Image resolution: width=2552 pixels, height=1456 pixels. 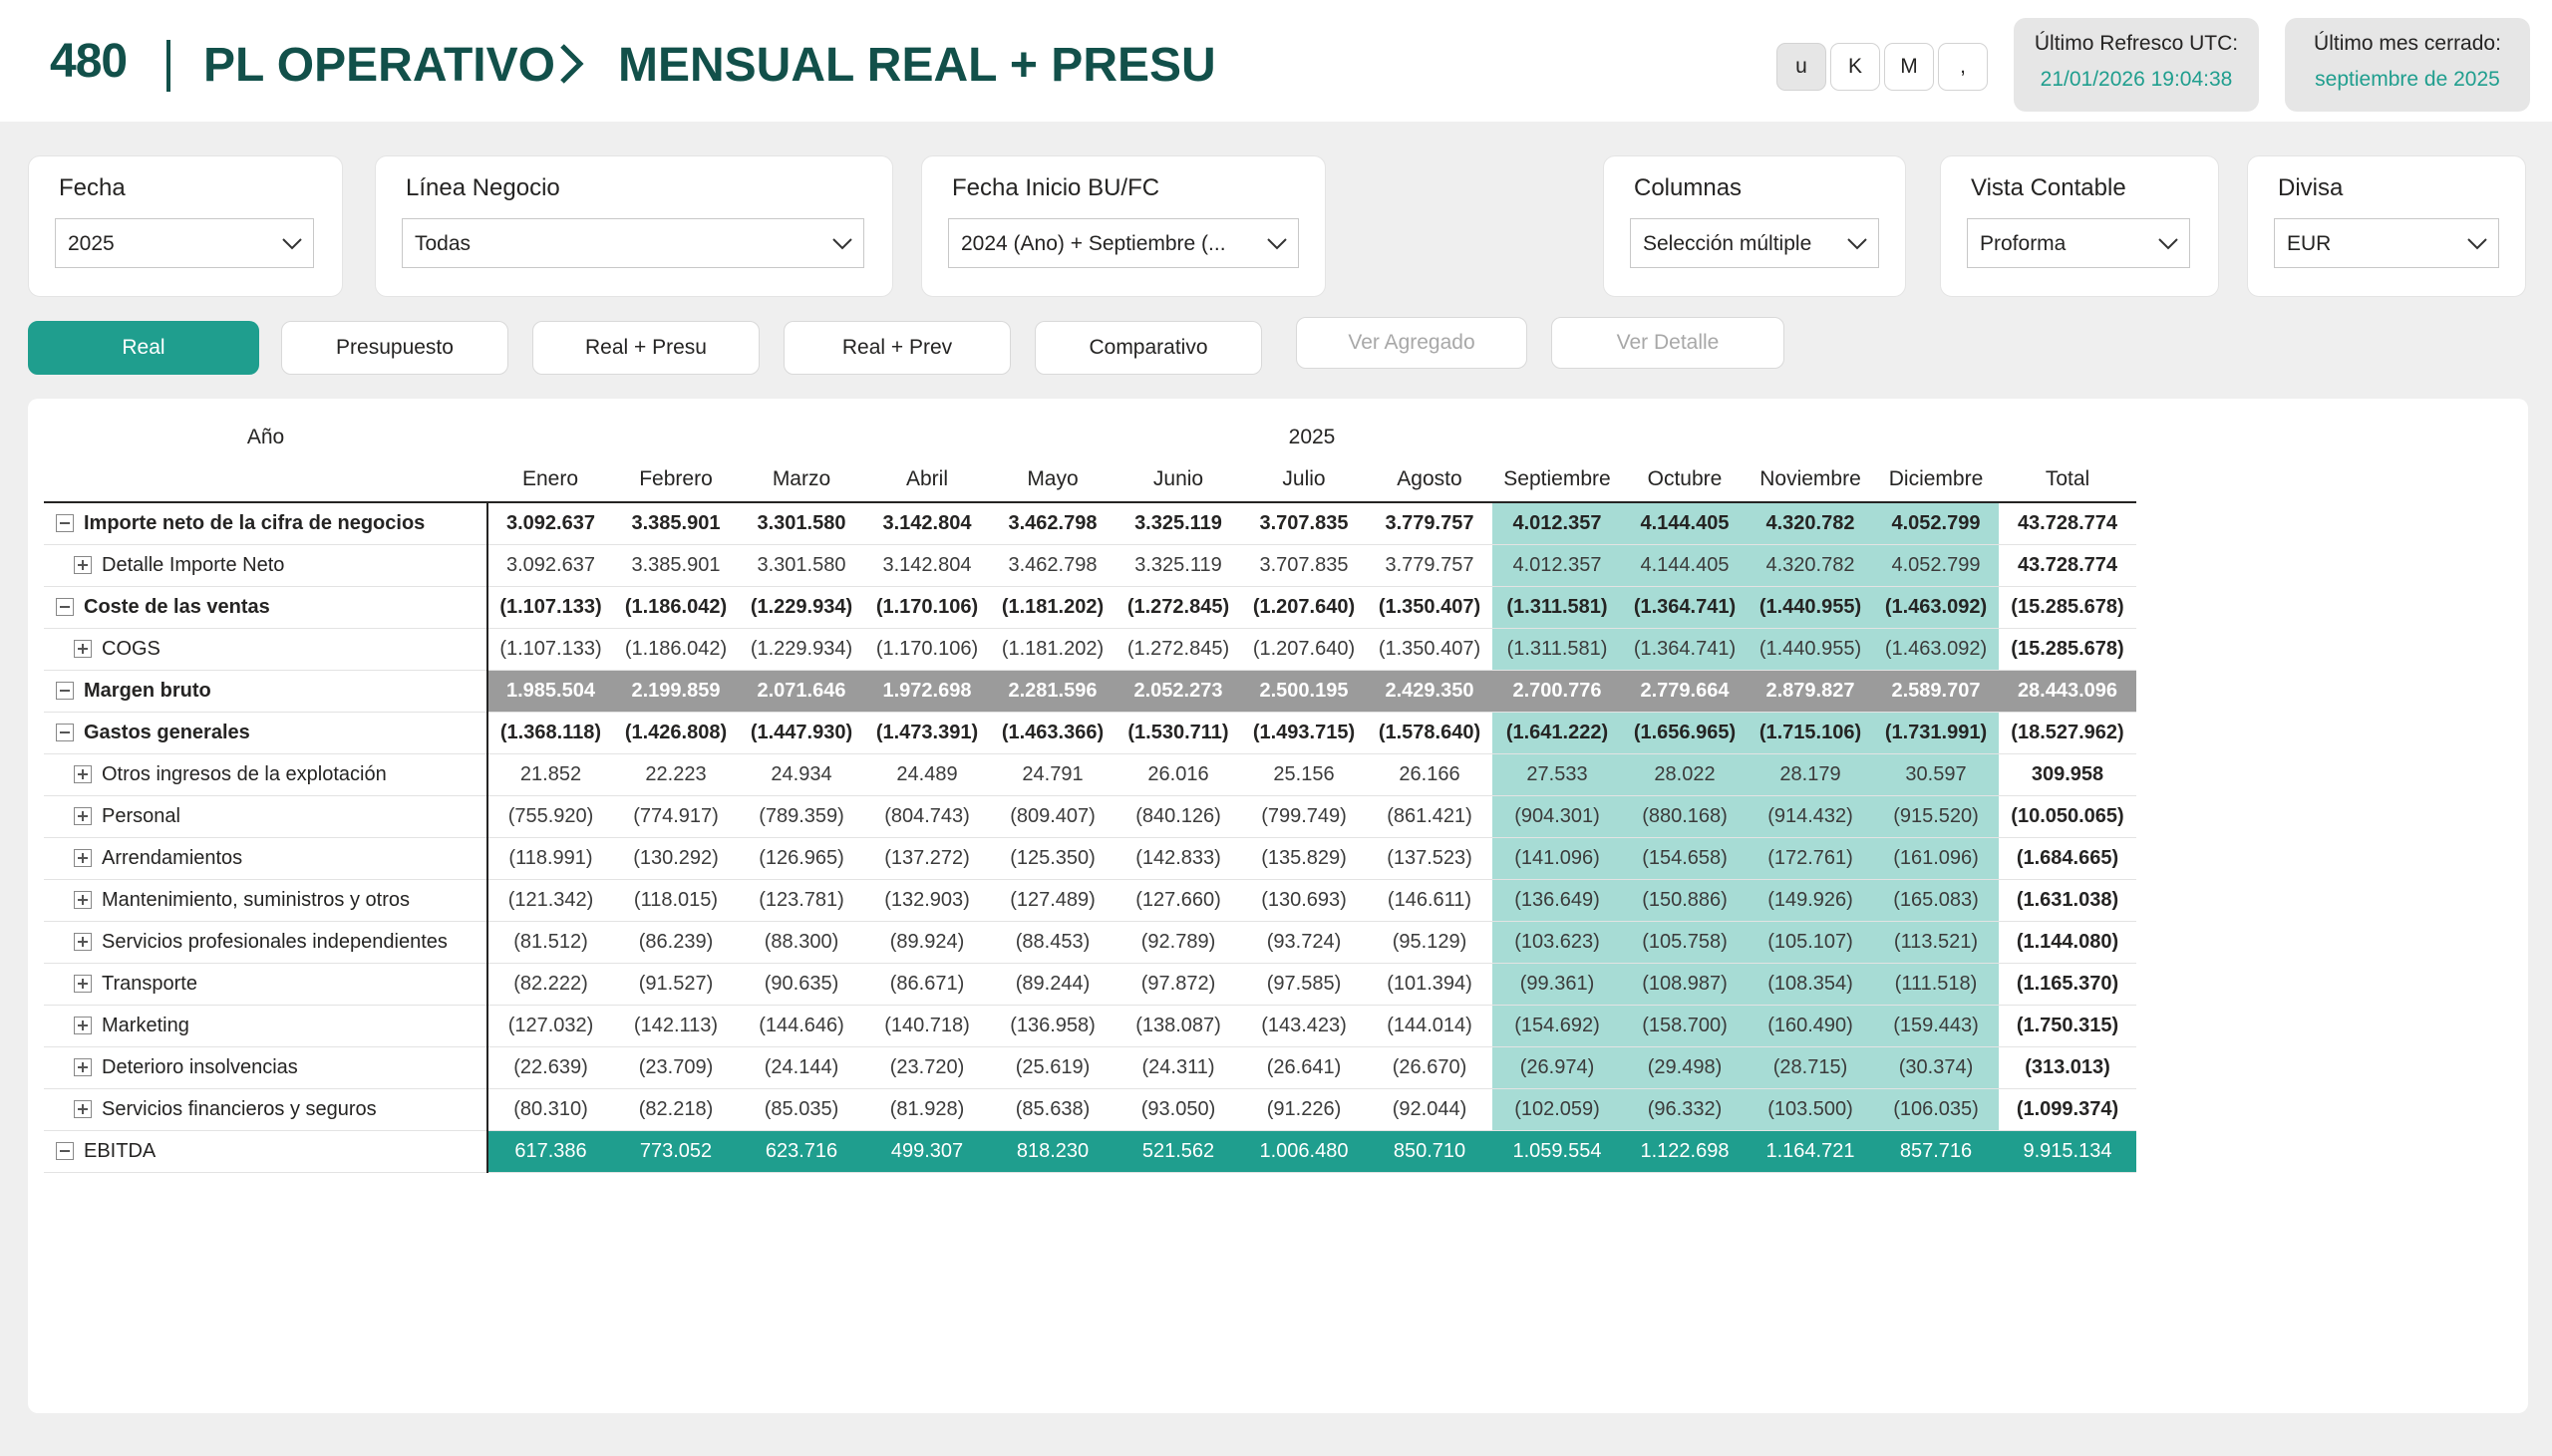 What do you see at coordinates (1304, 816) in the screenshot?
I see `value-cell: (799.749)` at bounding box center [1304, 816].